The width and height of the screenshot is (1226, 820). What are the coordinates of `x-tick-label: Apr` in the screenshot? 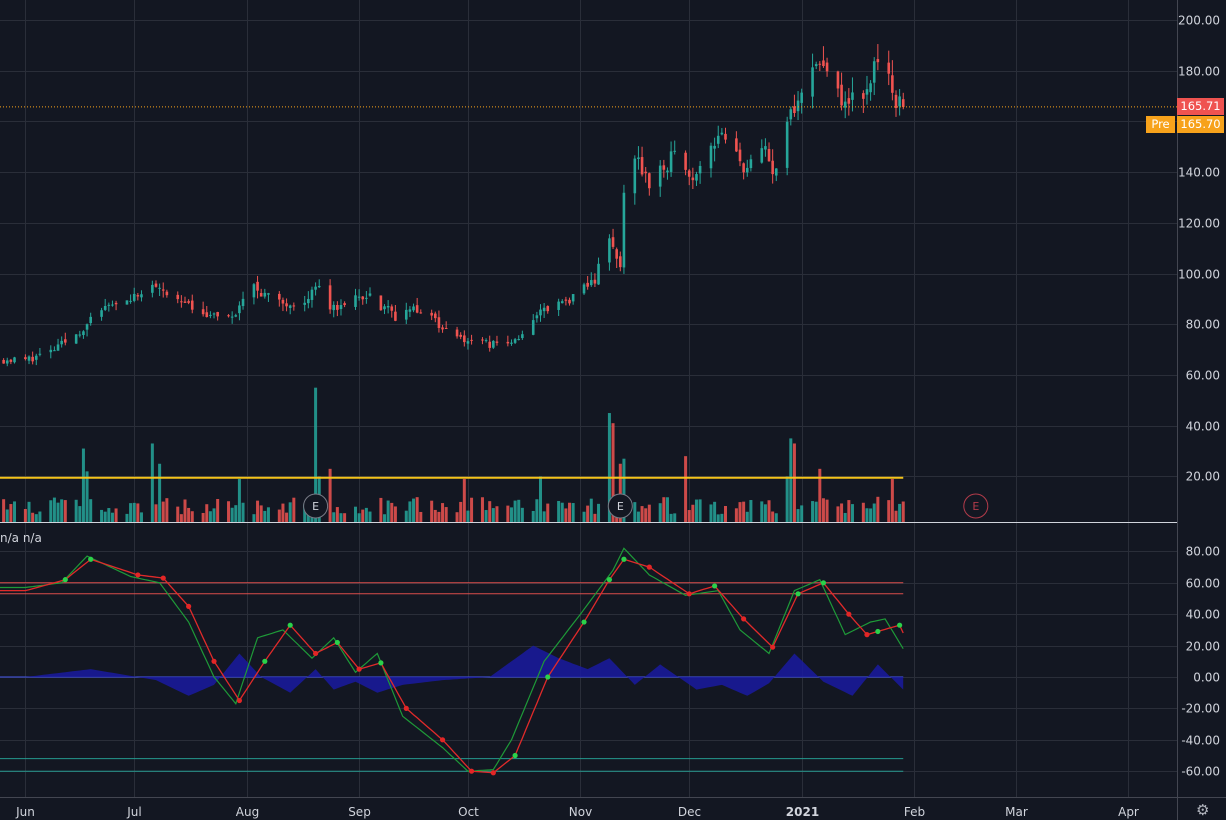 It's located at (1128, 812).